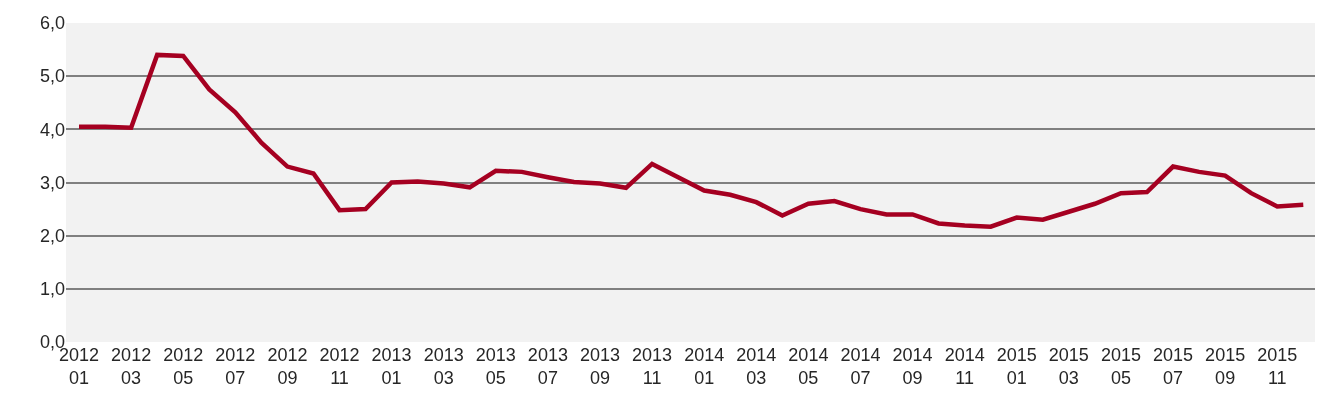  What do you see at coordinates (1068, 367) in the screenshot?
I see `x-tick-label: 2015 03` at bounding box center [1068, 367].